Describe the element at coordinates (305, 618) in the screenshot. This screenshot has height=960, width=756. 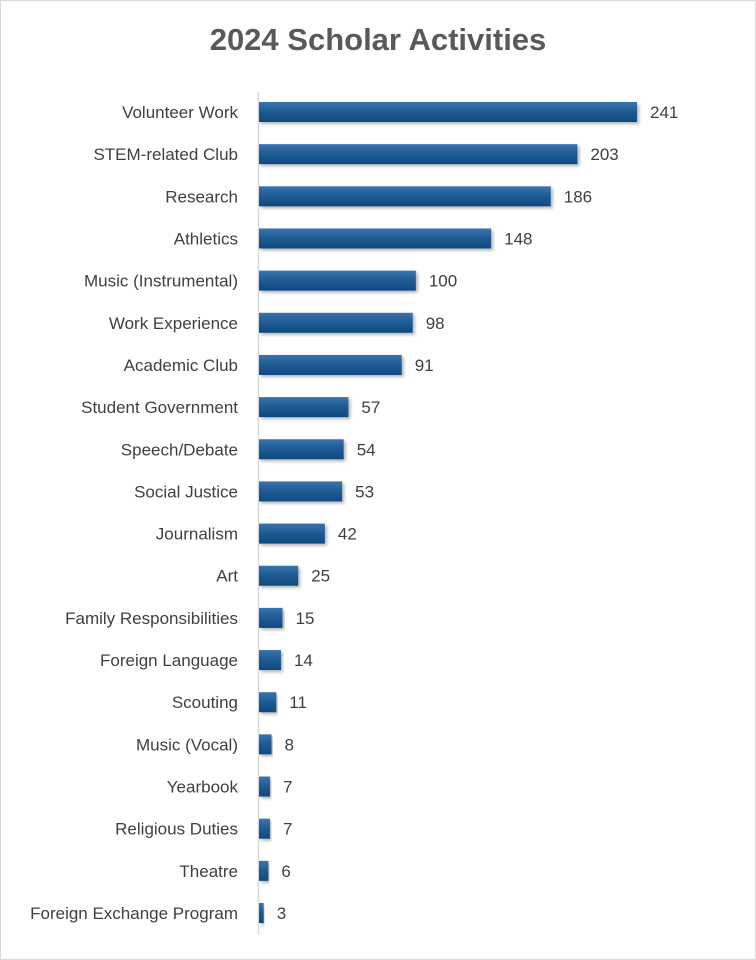
I see `data-label: 15` at that location.